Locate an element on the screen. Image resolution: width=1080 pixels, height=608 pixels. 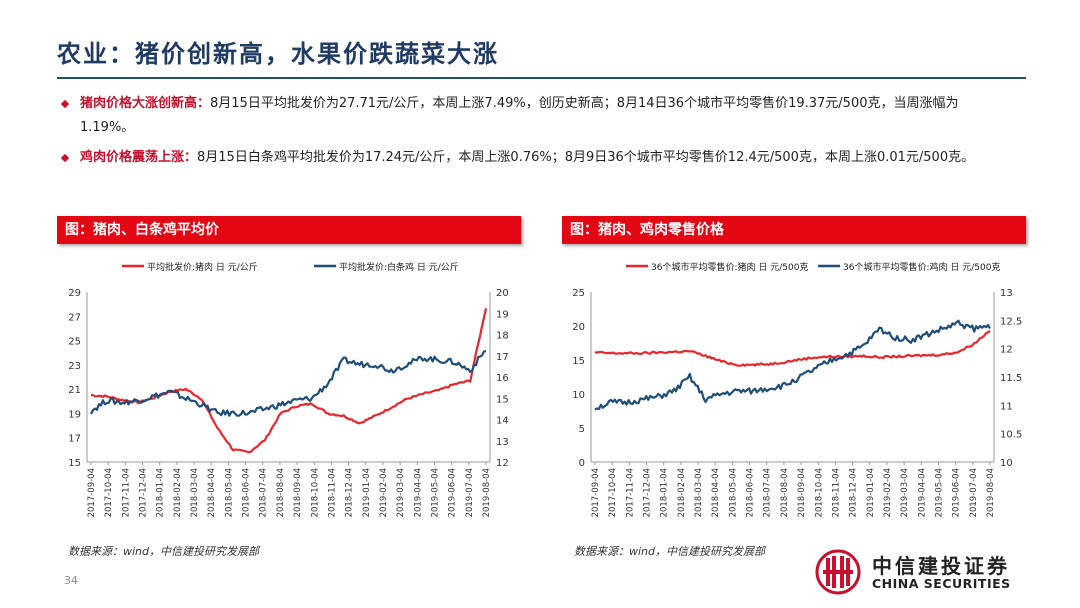
company-logo: 中信建投证券 CHINA SECURITIES is located at coordinates (927, 572).